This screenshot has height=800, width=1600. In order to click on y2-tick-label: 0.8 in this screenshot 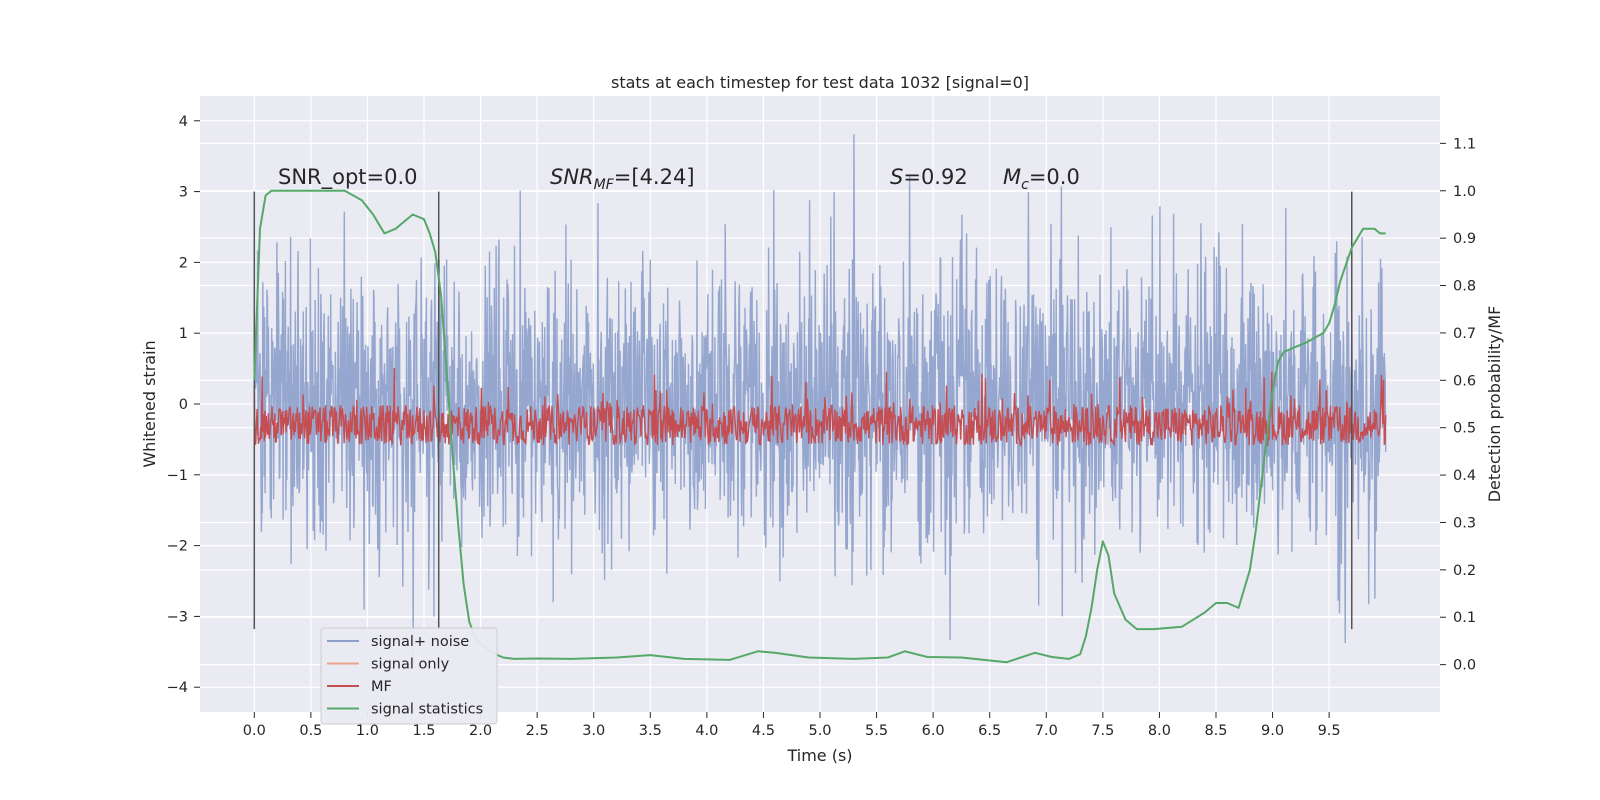, I will do `click(1464, 287)`.